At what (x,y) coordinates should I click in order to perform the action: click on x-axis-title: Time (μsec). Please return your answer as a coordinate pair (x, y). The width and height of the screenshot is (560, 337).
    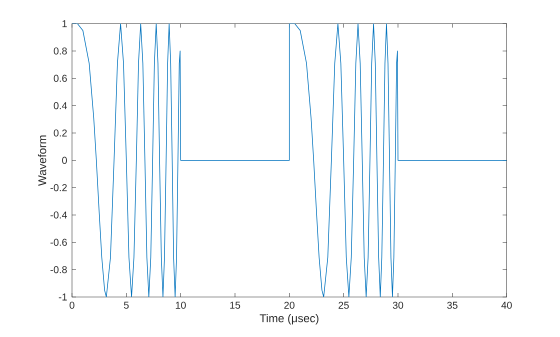
    Looking at the image, I should click on (289, 319).